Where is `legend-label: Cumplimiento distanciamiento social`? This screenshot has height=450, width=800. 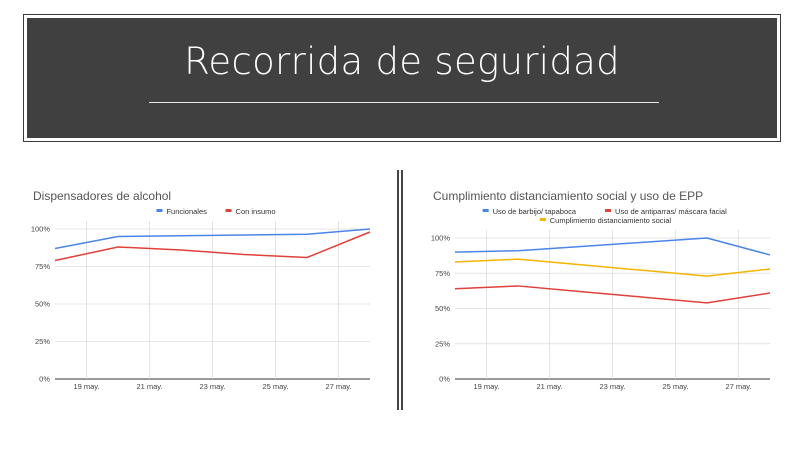
legend-label: Cumplimiento distanciamiento social is located at coordinates (611, 220).